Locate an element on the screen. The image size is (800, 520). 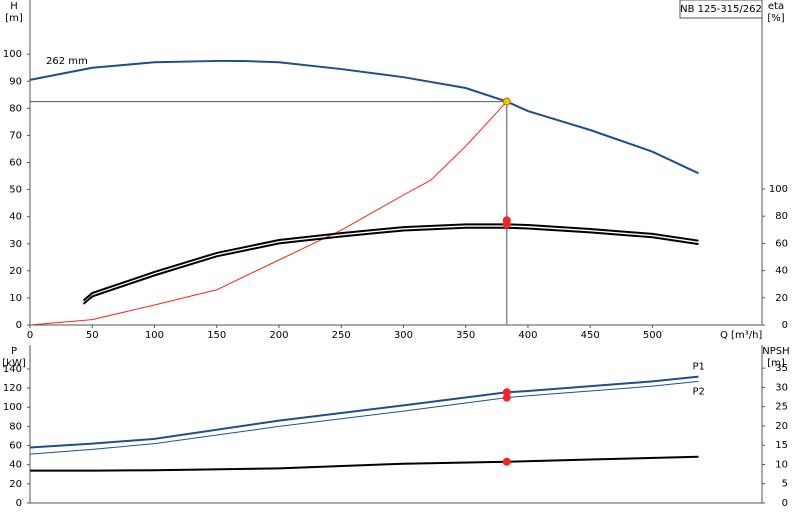
y2-tick-label: 60 is located at coordinates (781, 243).